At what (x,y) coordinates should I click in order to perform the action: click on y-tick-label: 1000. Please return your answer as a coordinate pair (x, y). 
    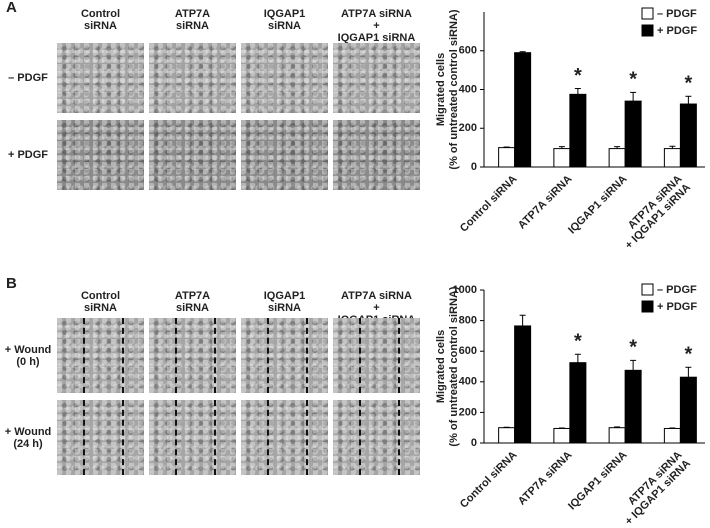
    Looking at the image, I should click on (465, 290).